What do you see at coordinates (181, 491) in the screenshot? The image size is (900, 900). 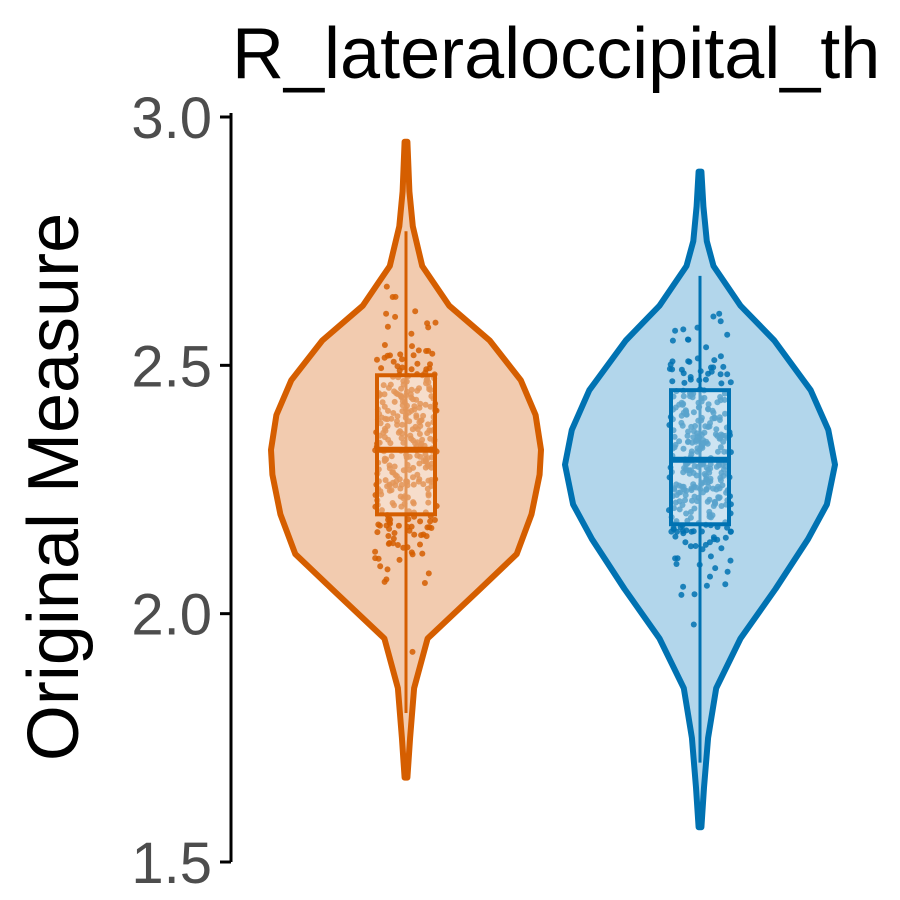 I see `y-axis-ticks: 1.5 2.0 2.5 3.0` at bounding box center [181, 491].